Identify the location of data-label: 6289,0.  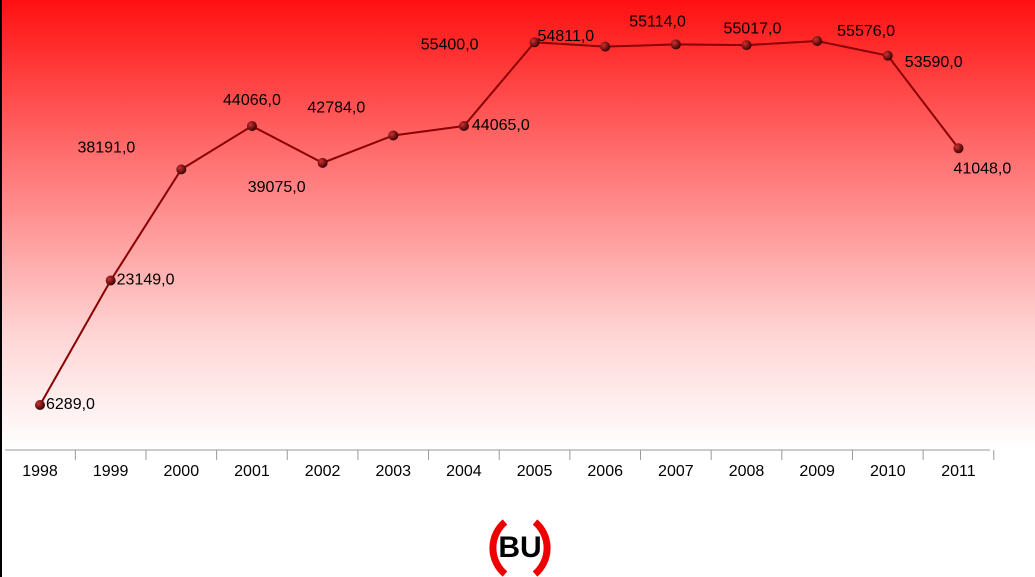
(70, 404).